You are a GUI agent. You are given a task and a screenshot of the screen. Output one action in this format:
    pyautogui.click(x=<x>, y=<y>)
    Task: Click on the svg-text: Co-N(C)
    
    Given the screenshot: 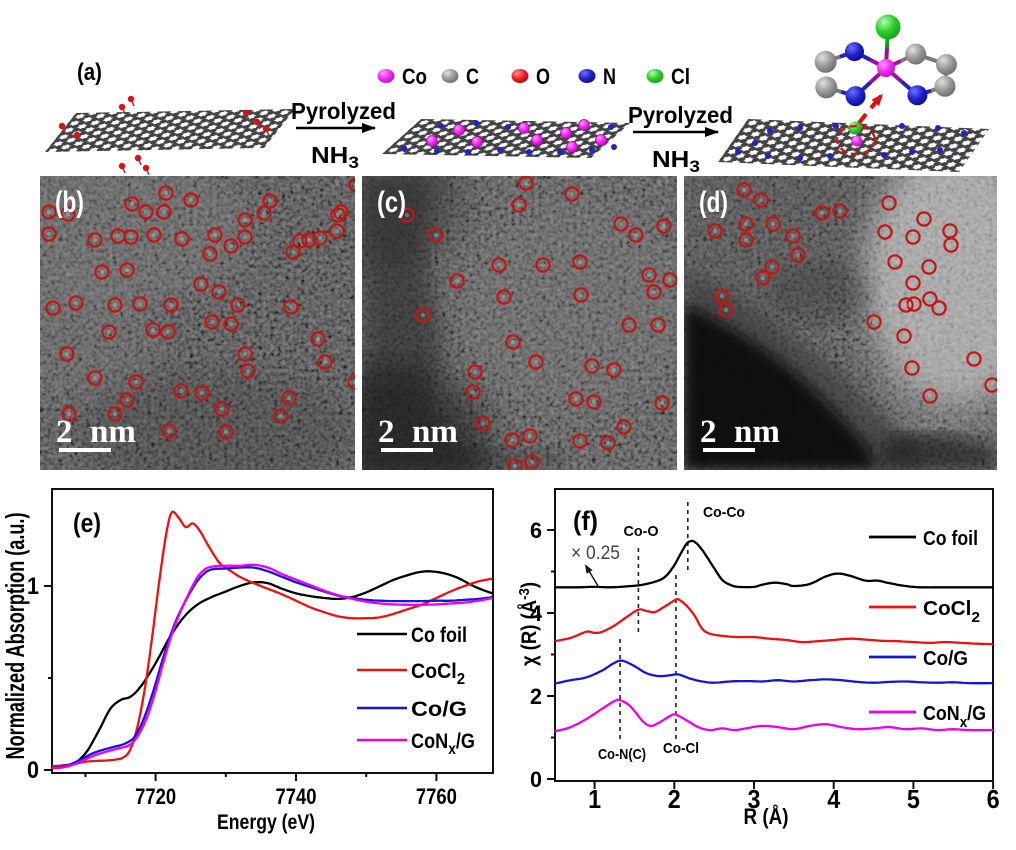 What is the action you would take?
    pyautogui.click(x=622, y=754)
    